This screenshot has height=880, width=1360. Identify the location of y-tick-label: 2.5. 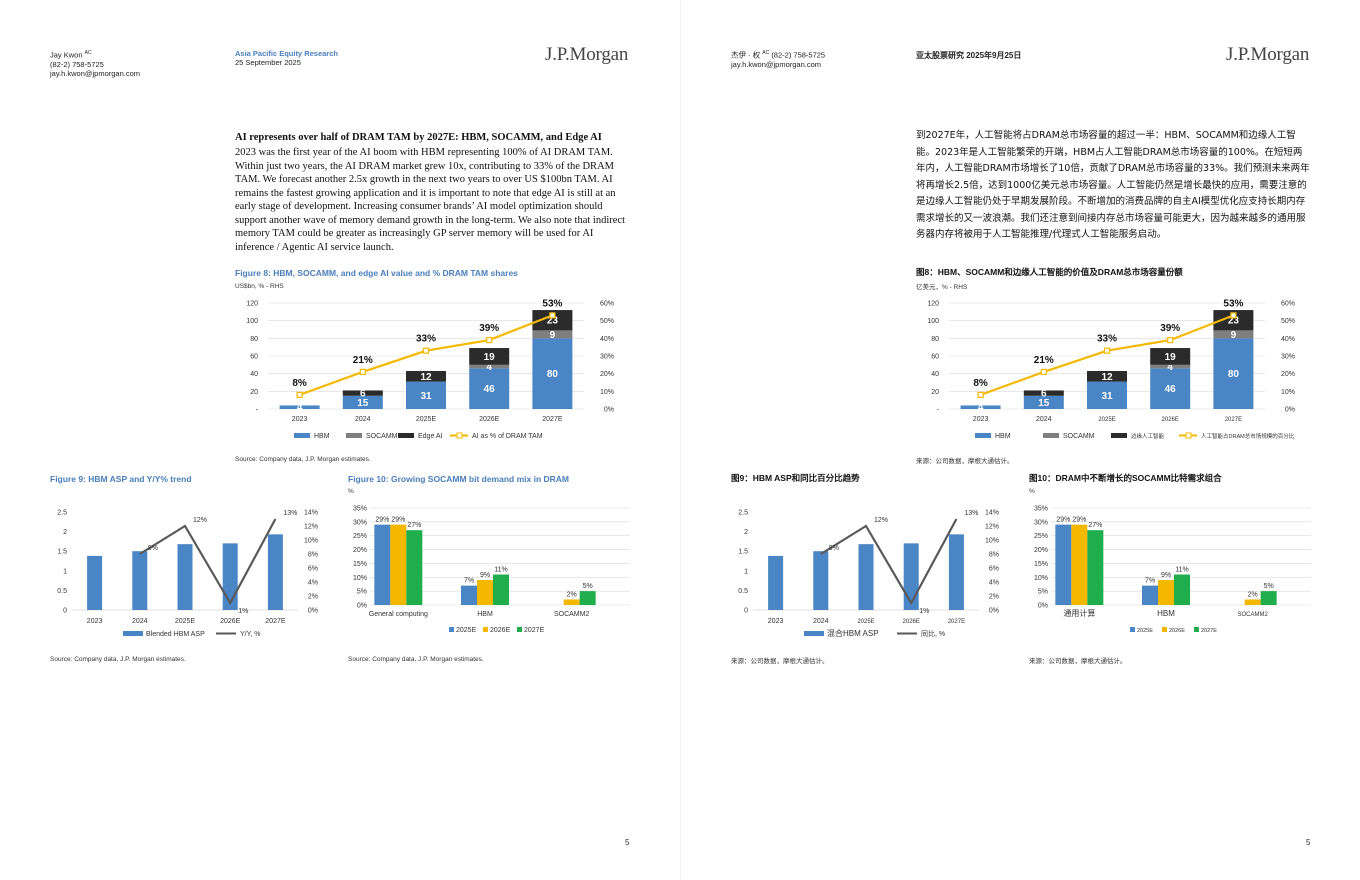
(743, 513).